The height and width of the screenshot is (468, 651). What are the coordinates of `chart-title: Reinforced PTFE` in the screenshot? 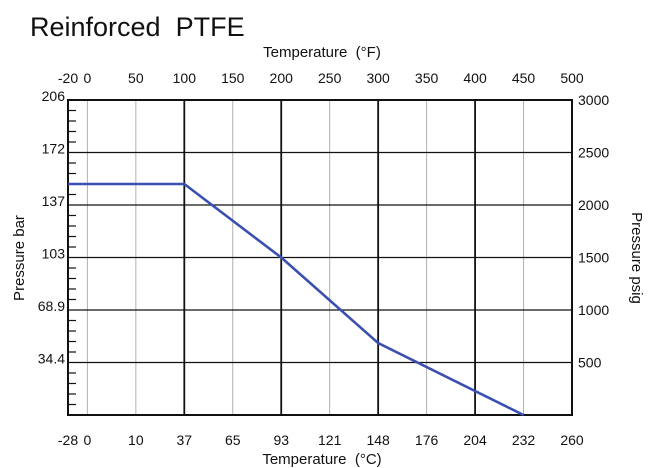 It's located at (137, 27).